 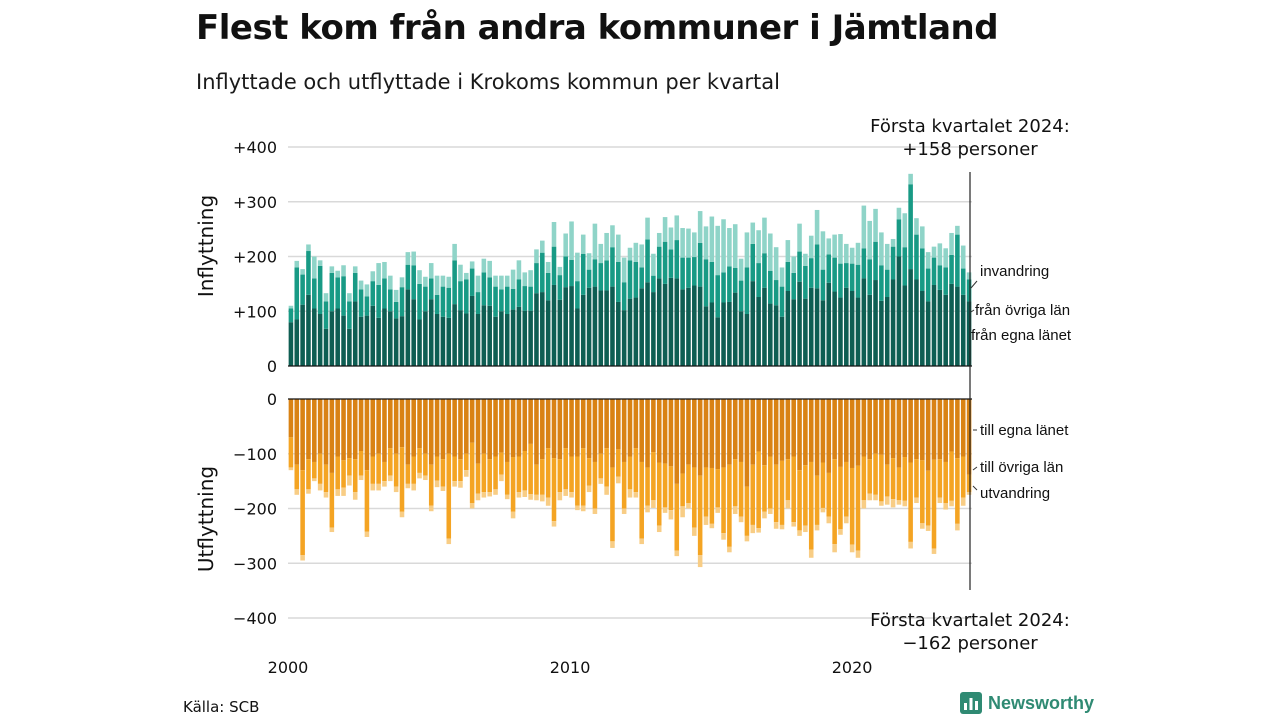 What do you see at coordinates (972, 311) in the screenshot?
I see `label-connector` at bounding box center [972, 311].